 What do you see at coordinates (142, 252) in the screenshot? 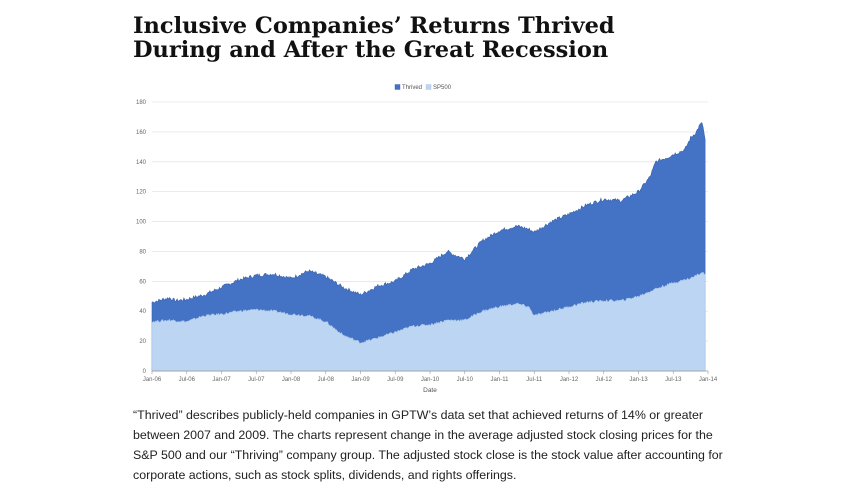
I see `y-tick-label: 80` at bounding box center [142, 252].